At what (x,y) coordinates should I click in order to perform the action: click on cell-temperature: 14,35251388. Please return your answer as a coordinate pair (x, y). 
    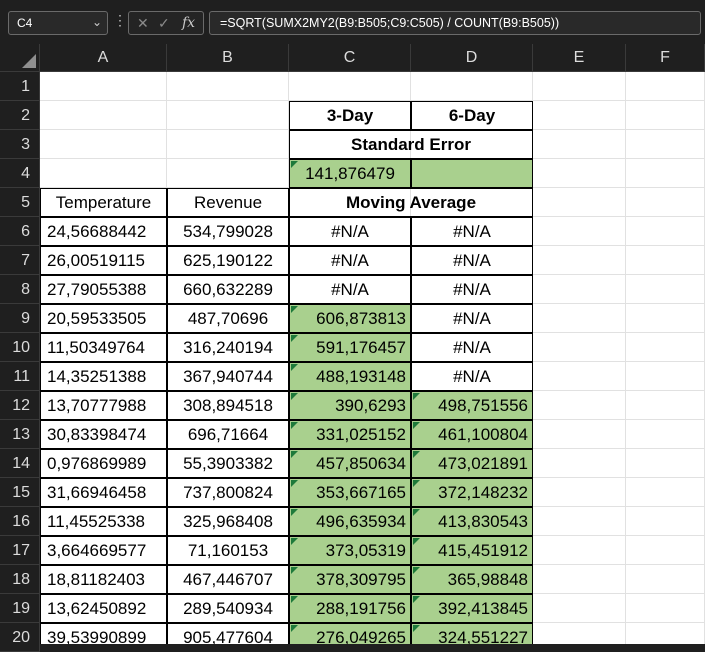
    Looking at the image, I should click on (103, 376).